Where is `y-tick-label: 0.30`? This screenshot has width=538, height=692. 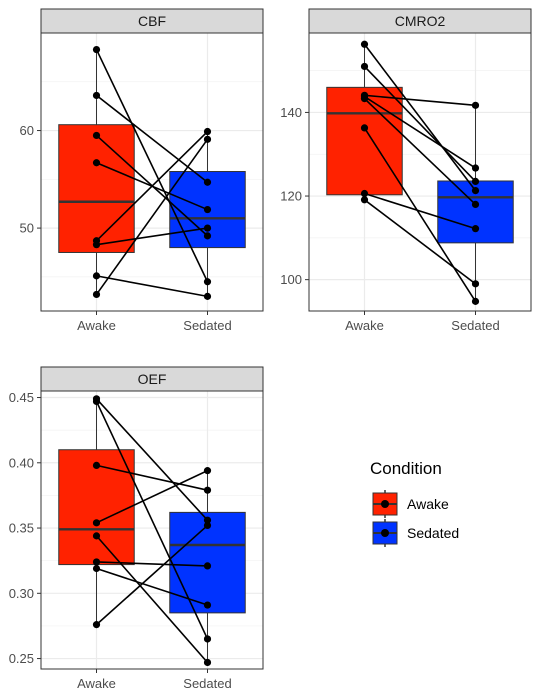 y-tick-label: 0.30 is located at coordinates (21, 593).